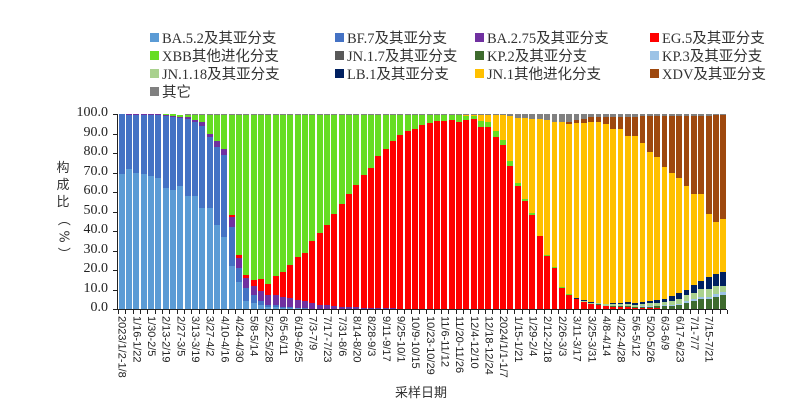 This screenshot has width=800, height=411. I want to click on legend-item: JN.1.7及其亚分支, so click(396, 57).